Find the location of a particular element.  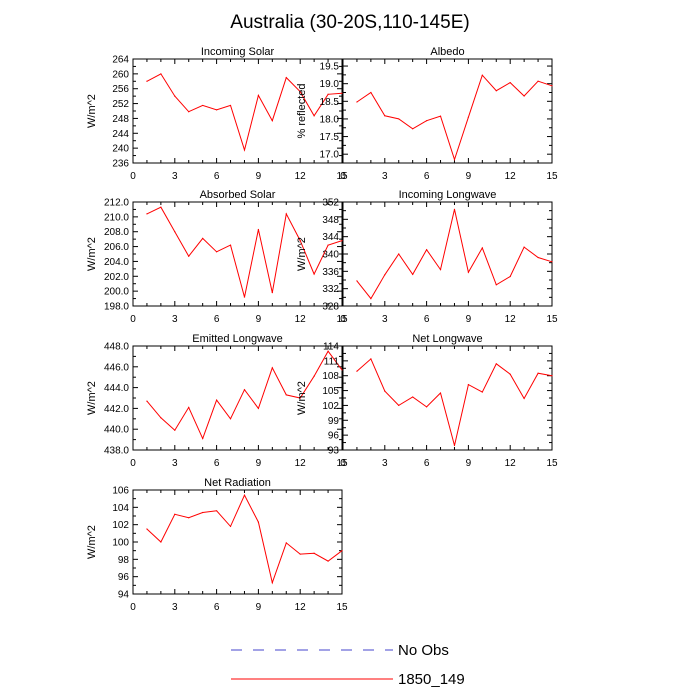

panel-title: Net Radiation is located at coordinates (237, 483).